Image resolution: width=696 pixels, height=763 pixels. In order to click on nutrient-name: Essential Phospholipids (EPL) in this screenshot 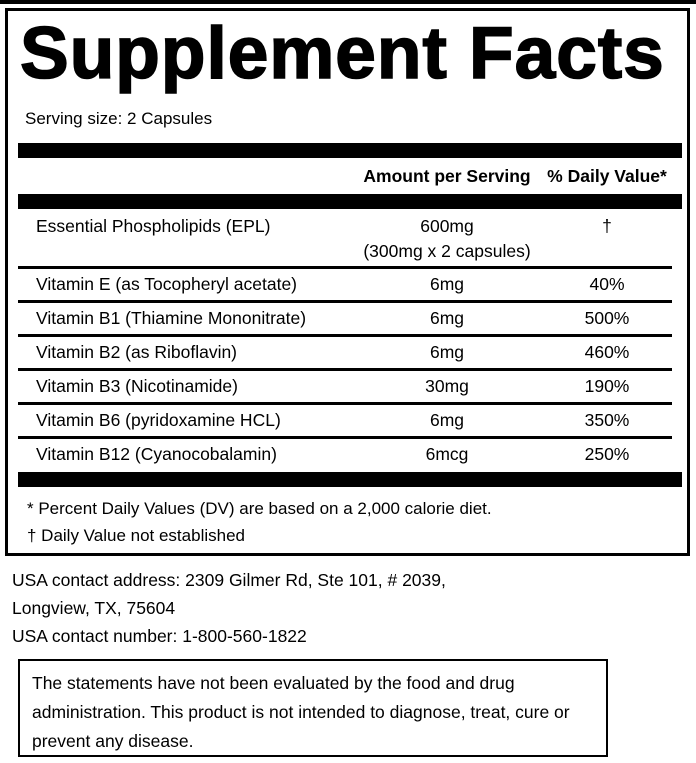, I will do `click(153, 226)`.